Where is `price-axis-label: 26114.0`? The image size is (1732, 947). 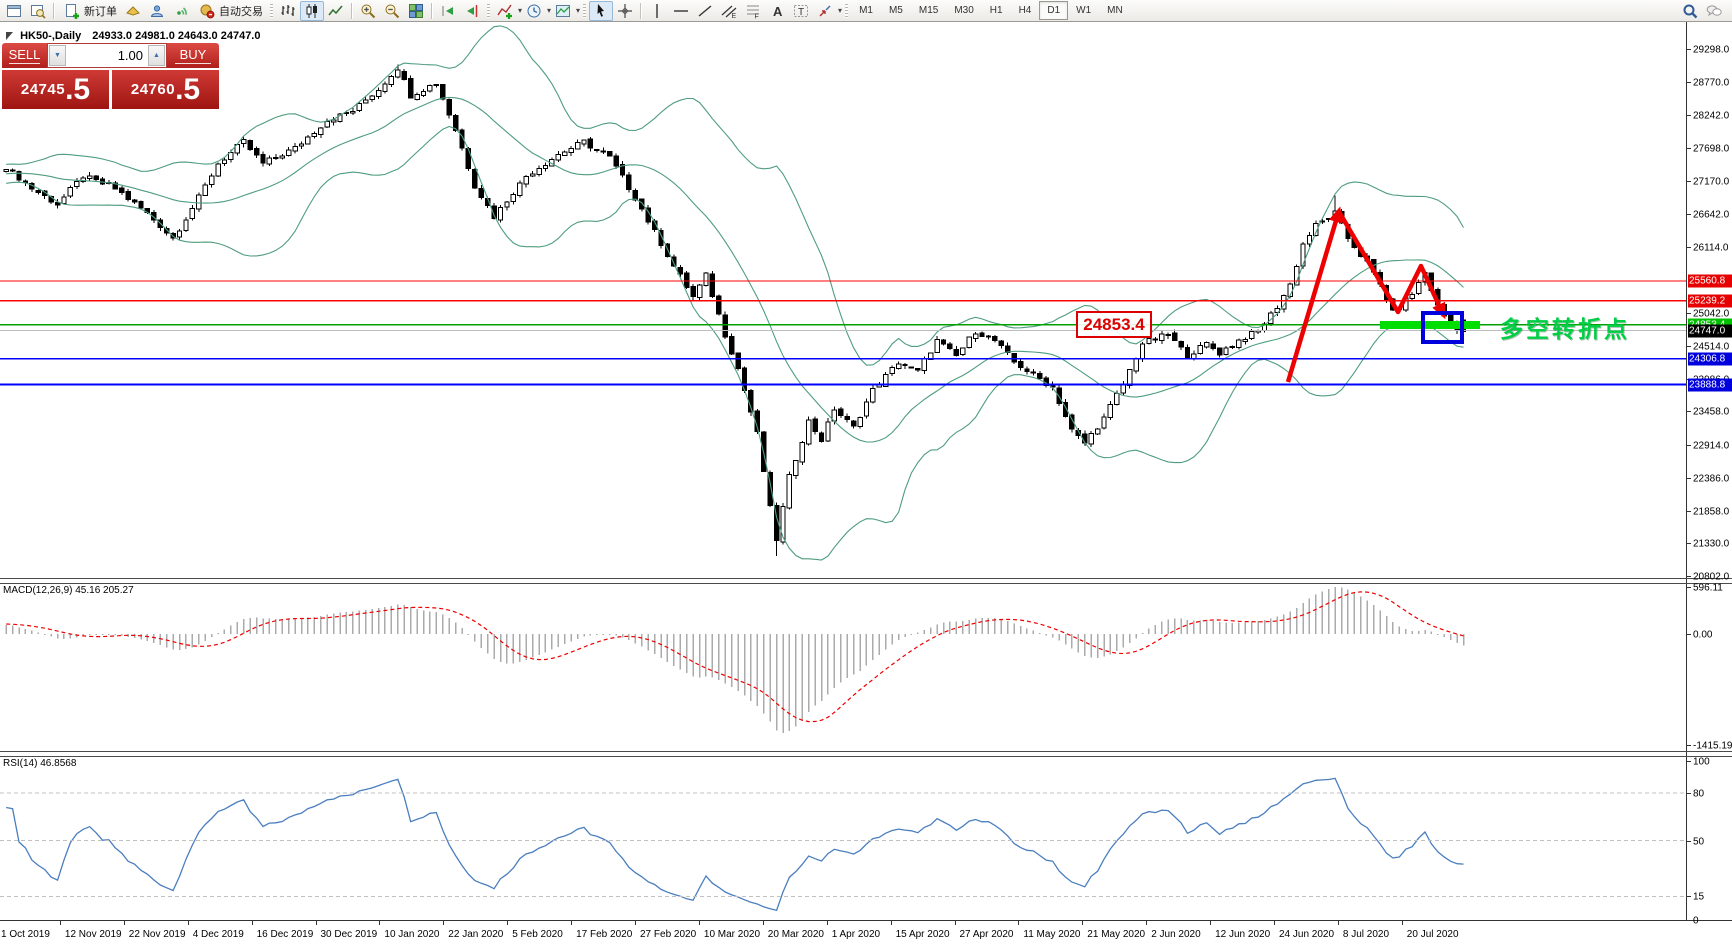 price-axis-label: 26114.0 is located at coordinates (1711, 247).